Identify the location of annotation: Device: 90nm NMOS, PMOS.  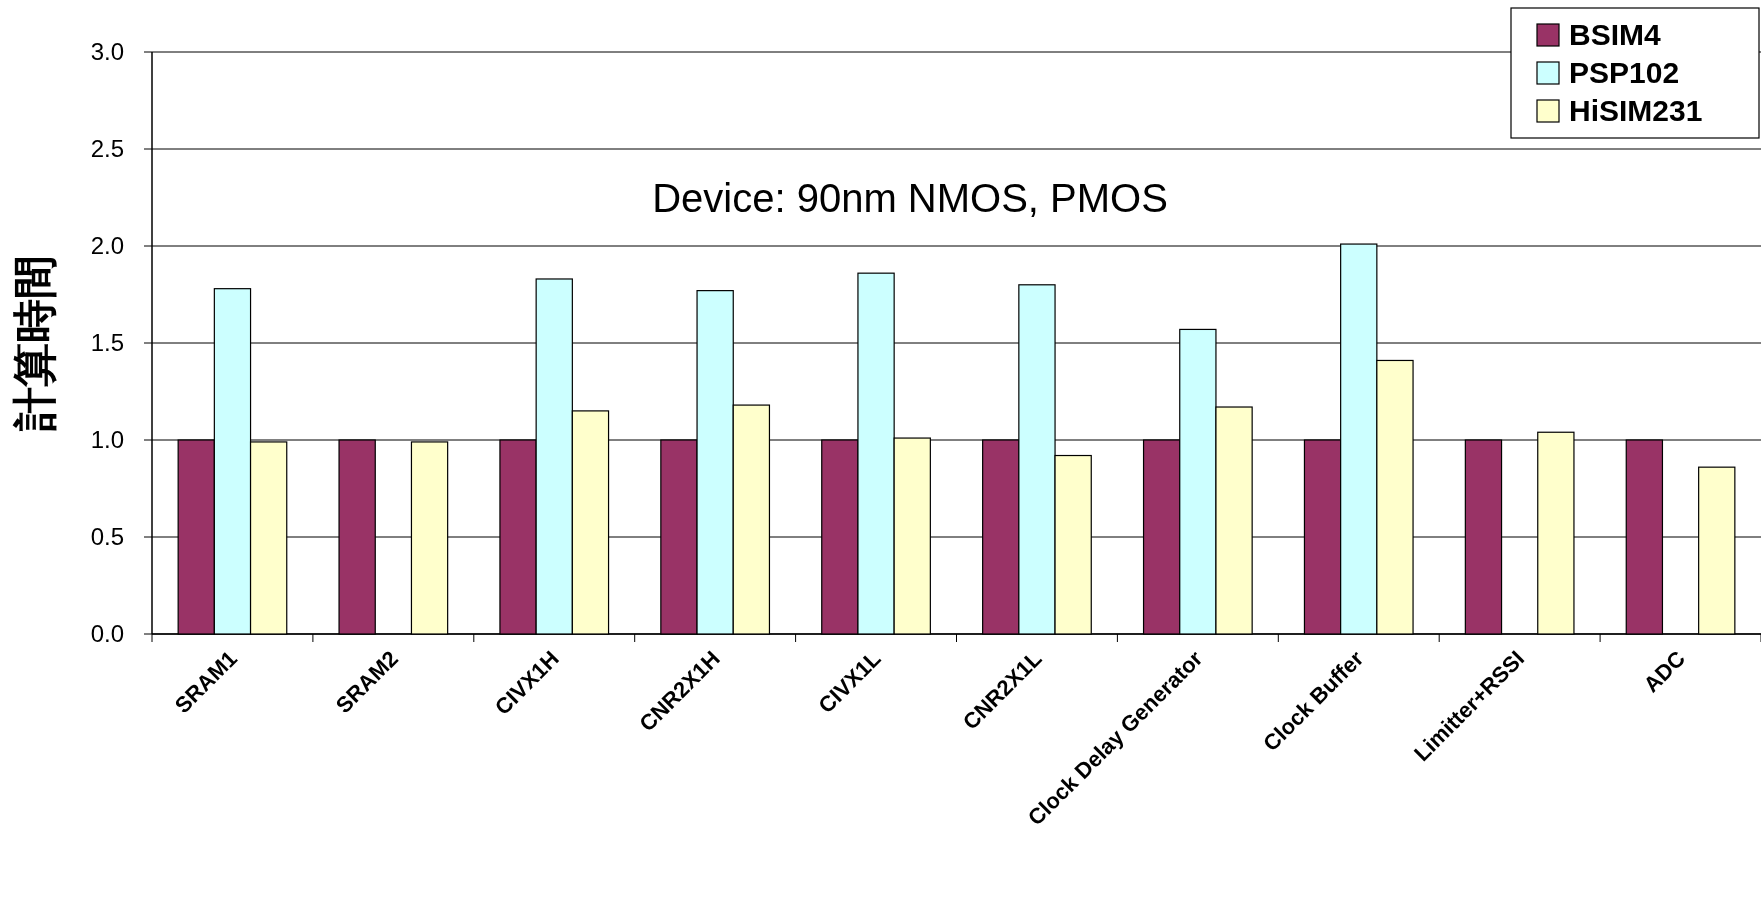
(910, 198).